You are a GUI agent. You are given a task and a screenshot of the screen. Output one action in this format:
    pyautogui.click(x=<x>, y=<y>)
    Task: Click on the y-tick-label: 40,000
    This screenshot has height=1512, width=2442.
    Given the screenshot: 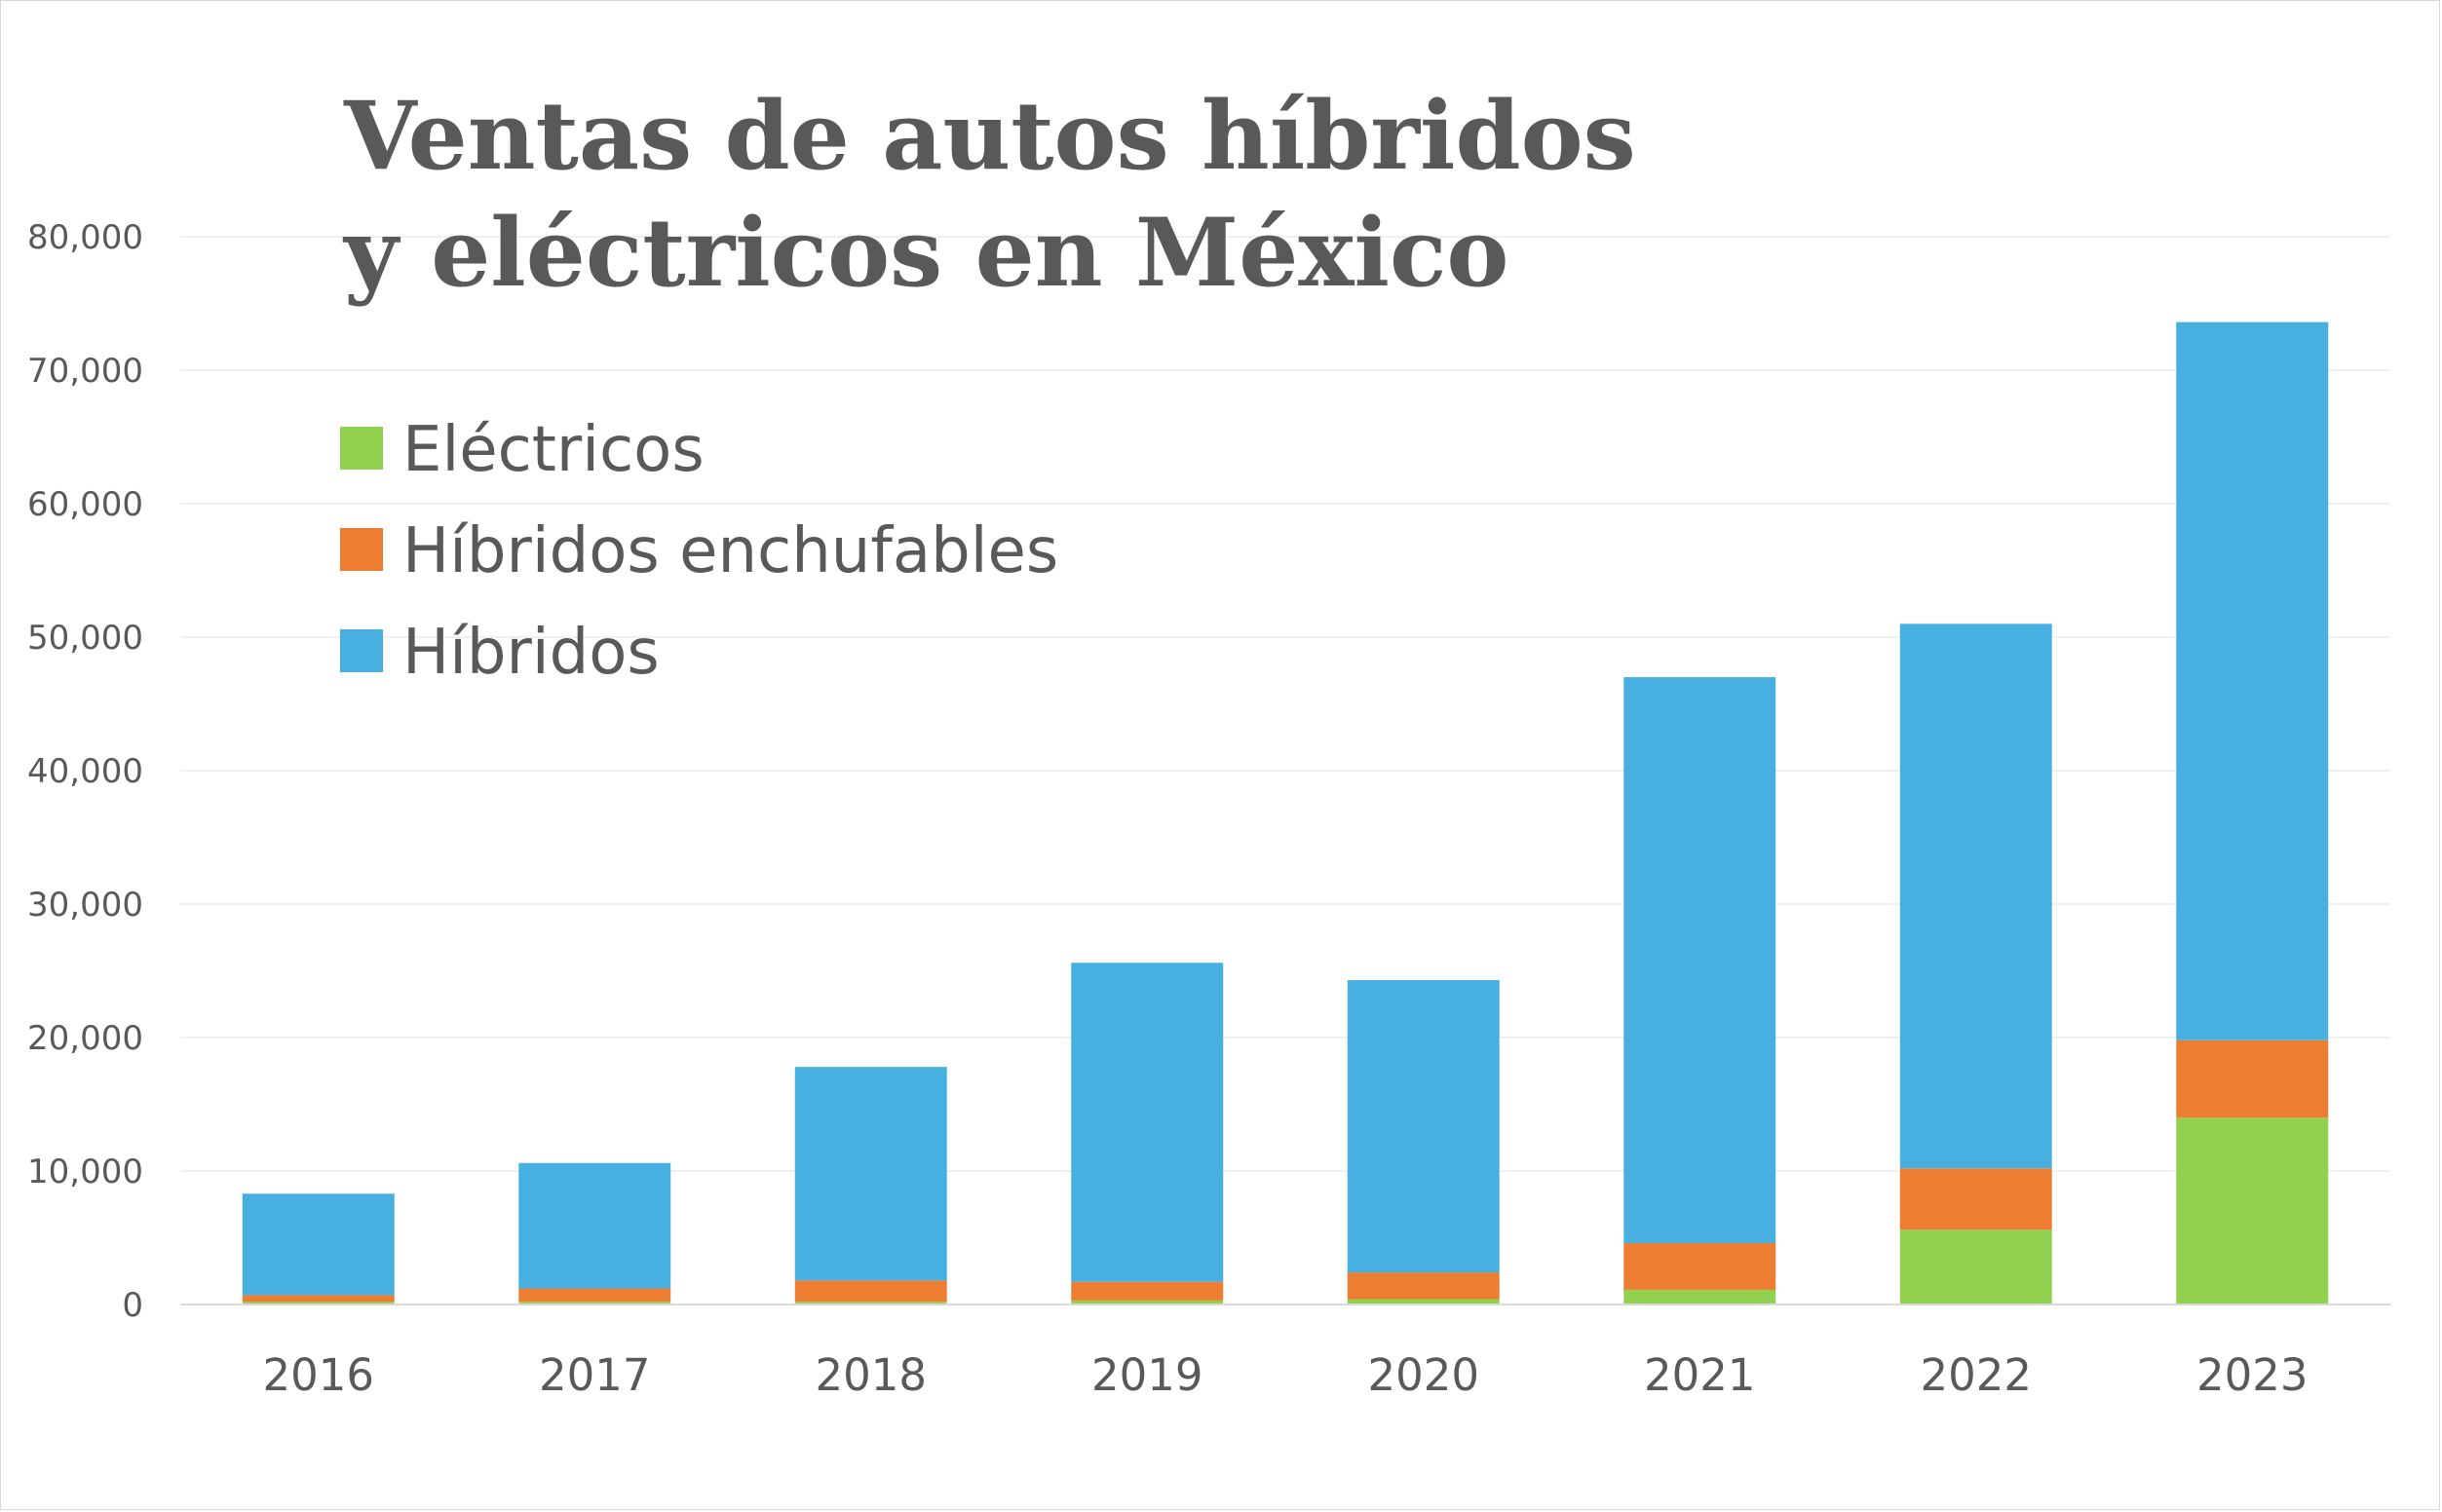 What is the action you would take?
    pyautogui.click(x=85, y=771)
    